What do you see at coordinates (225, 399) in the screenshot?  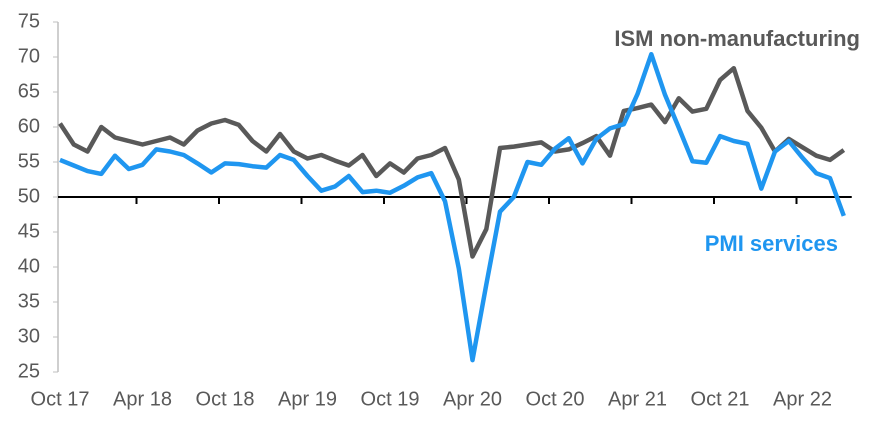 I see `x-tick-label: Oct 18` at bounding box center [225, 399].